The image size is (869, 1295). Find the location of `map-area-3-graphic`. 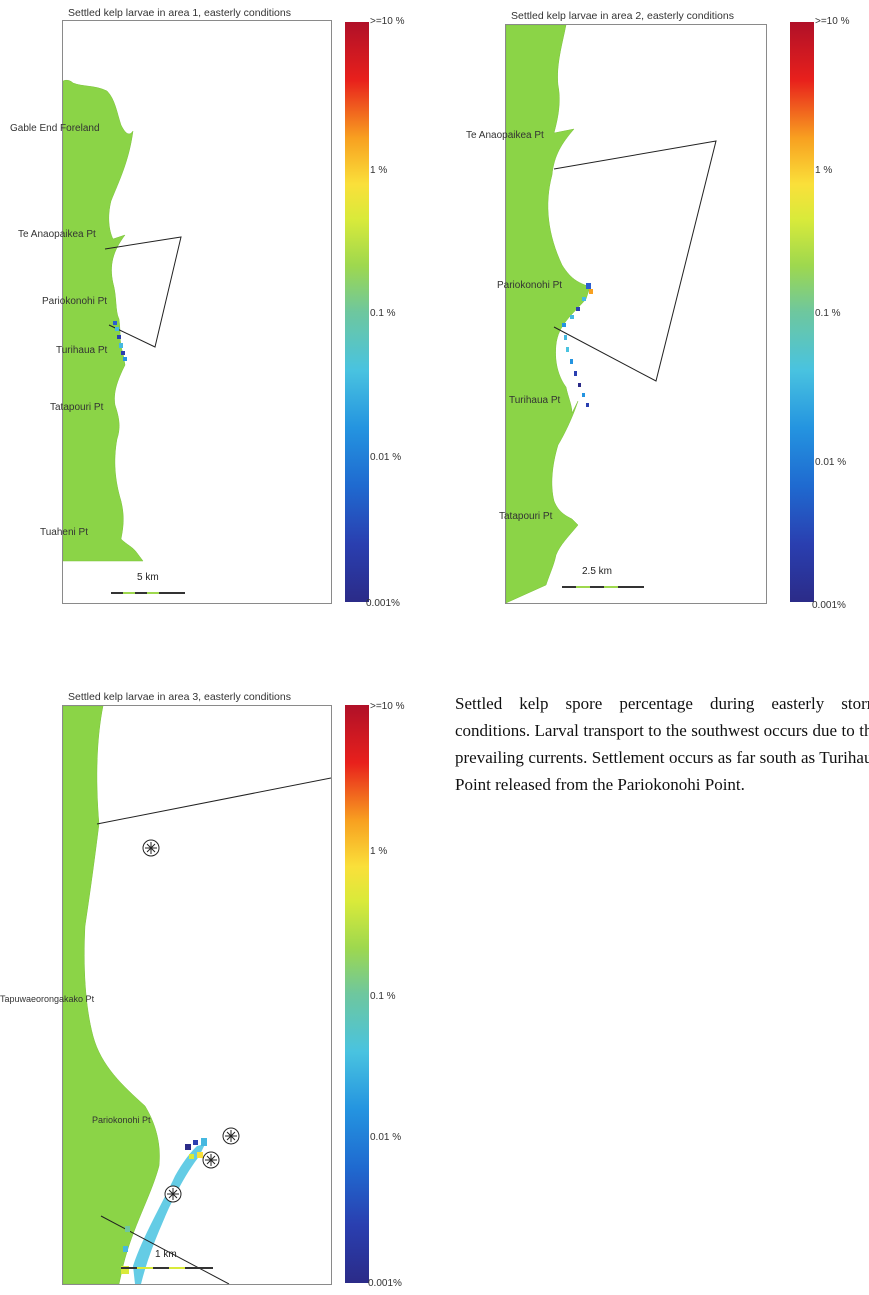

map-area-3-graphic is located at coordinates (197, 995).